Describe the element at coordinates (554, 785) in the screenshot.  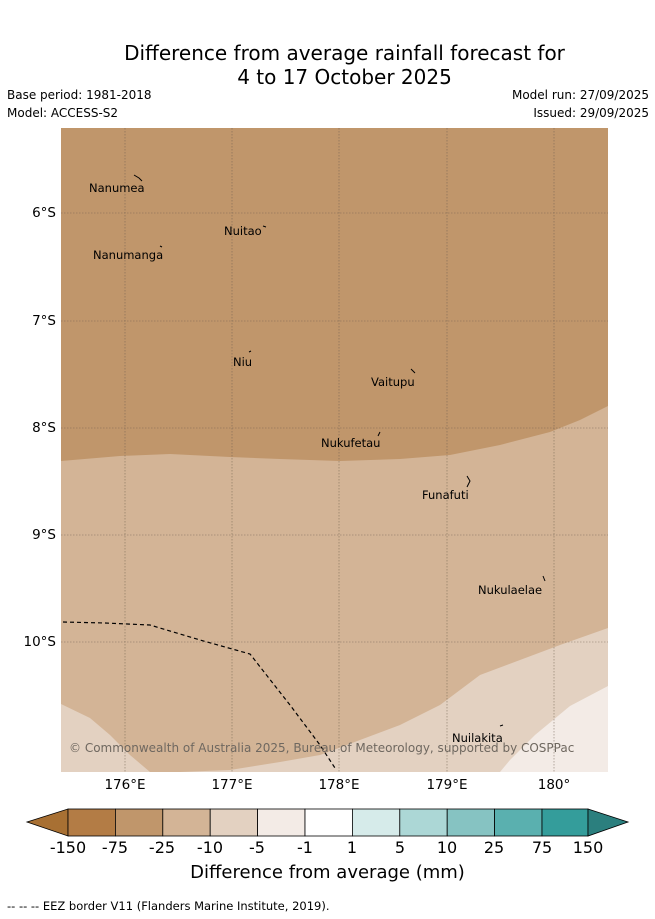
I see `lon-label-180: 180°` at that location.